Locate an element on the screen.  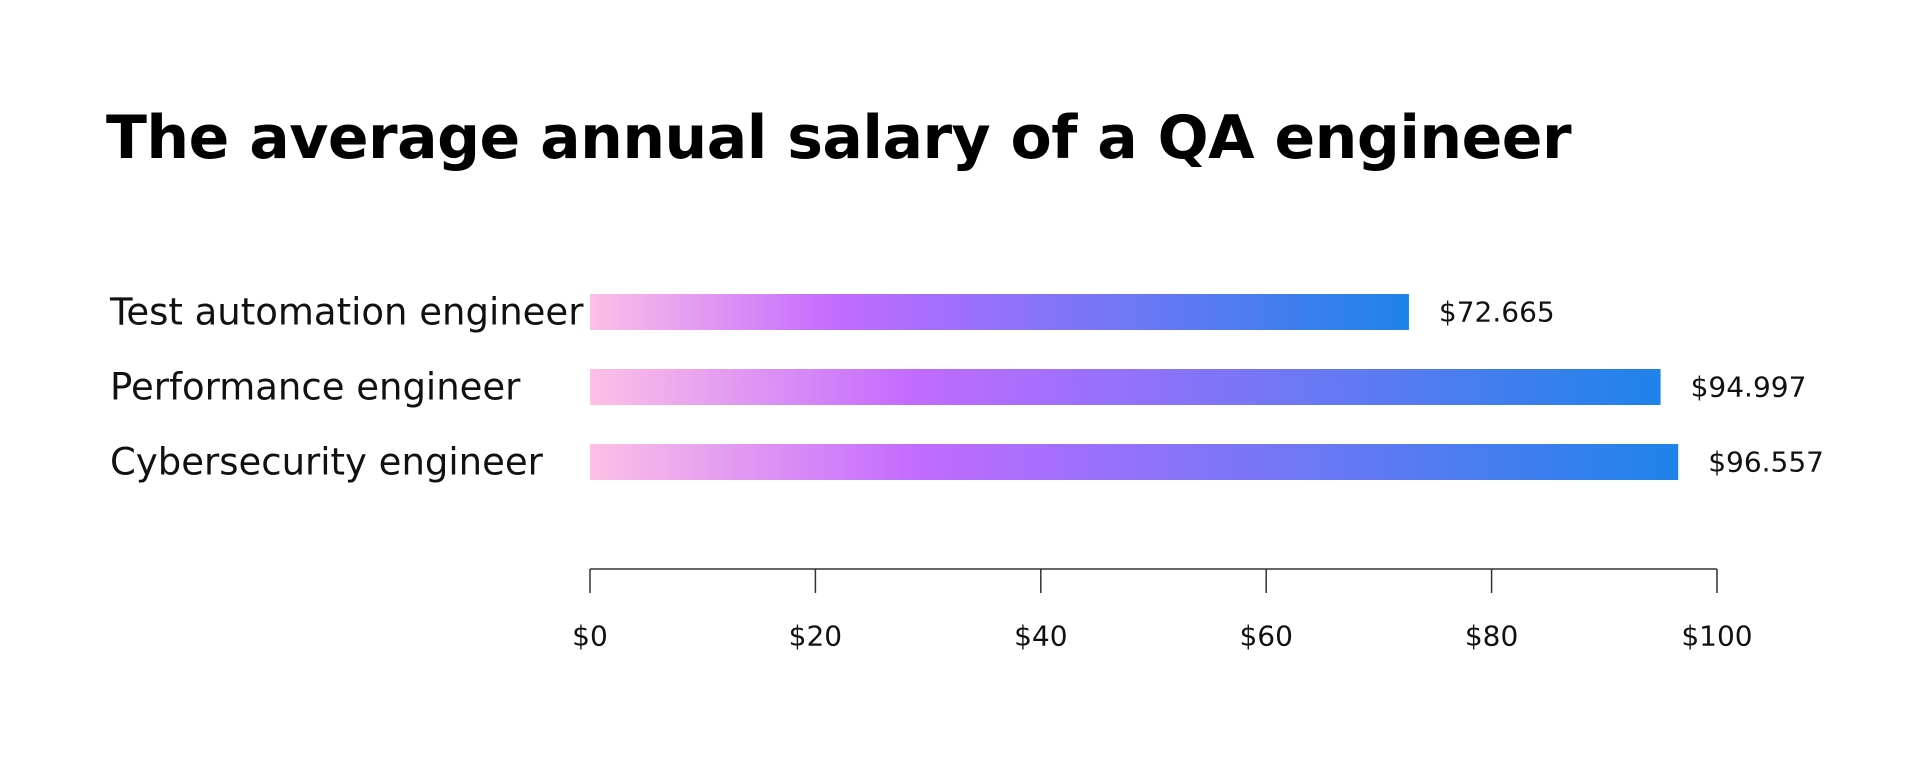
x-tick-label: $20 is located at coordinates (815, 636).